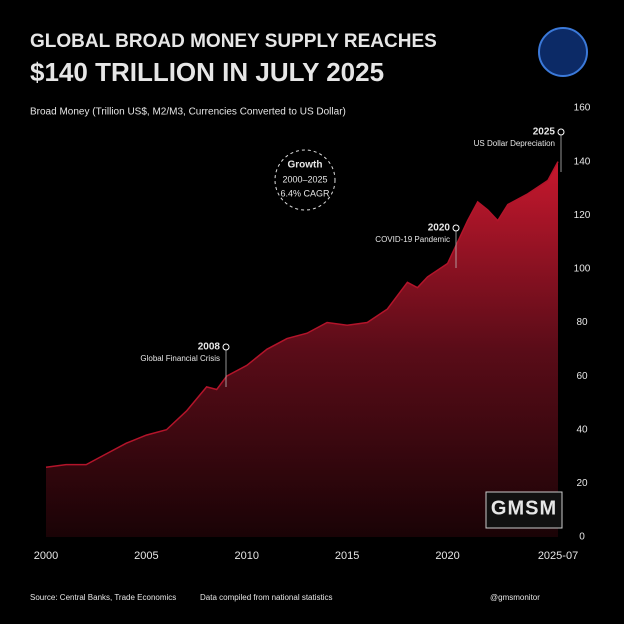 This screenshot has width=624, height=624. Describe the element at coordinates (233, 41) in the screenshot. I see `chart-title: GLOBAL BROAD MONEY SUPPLY REACHES` at that location.